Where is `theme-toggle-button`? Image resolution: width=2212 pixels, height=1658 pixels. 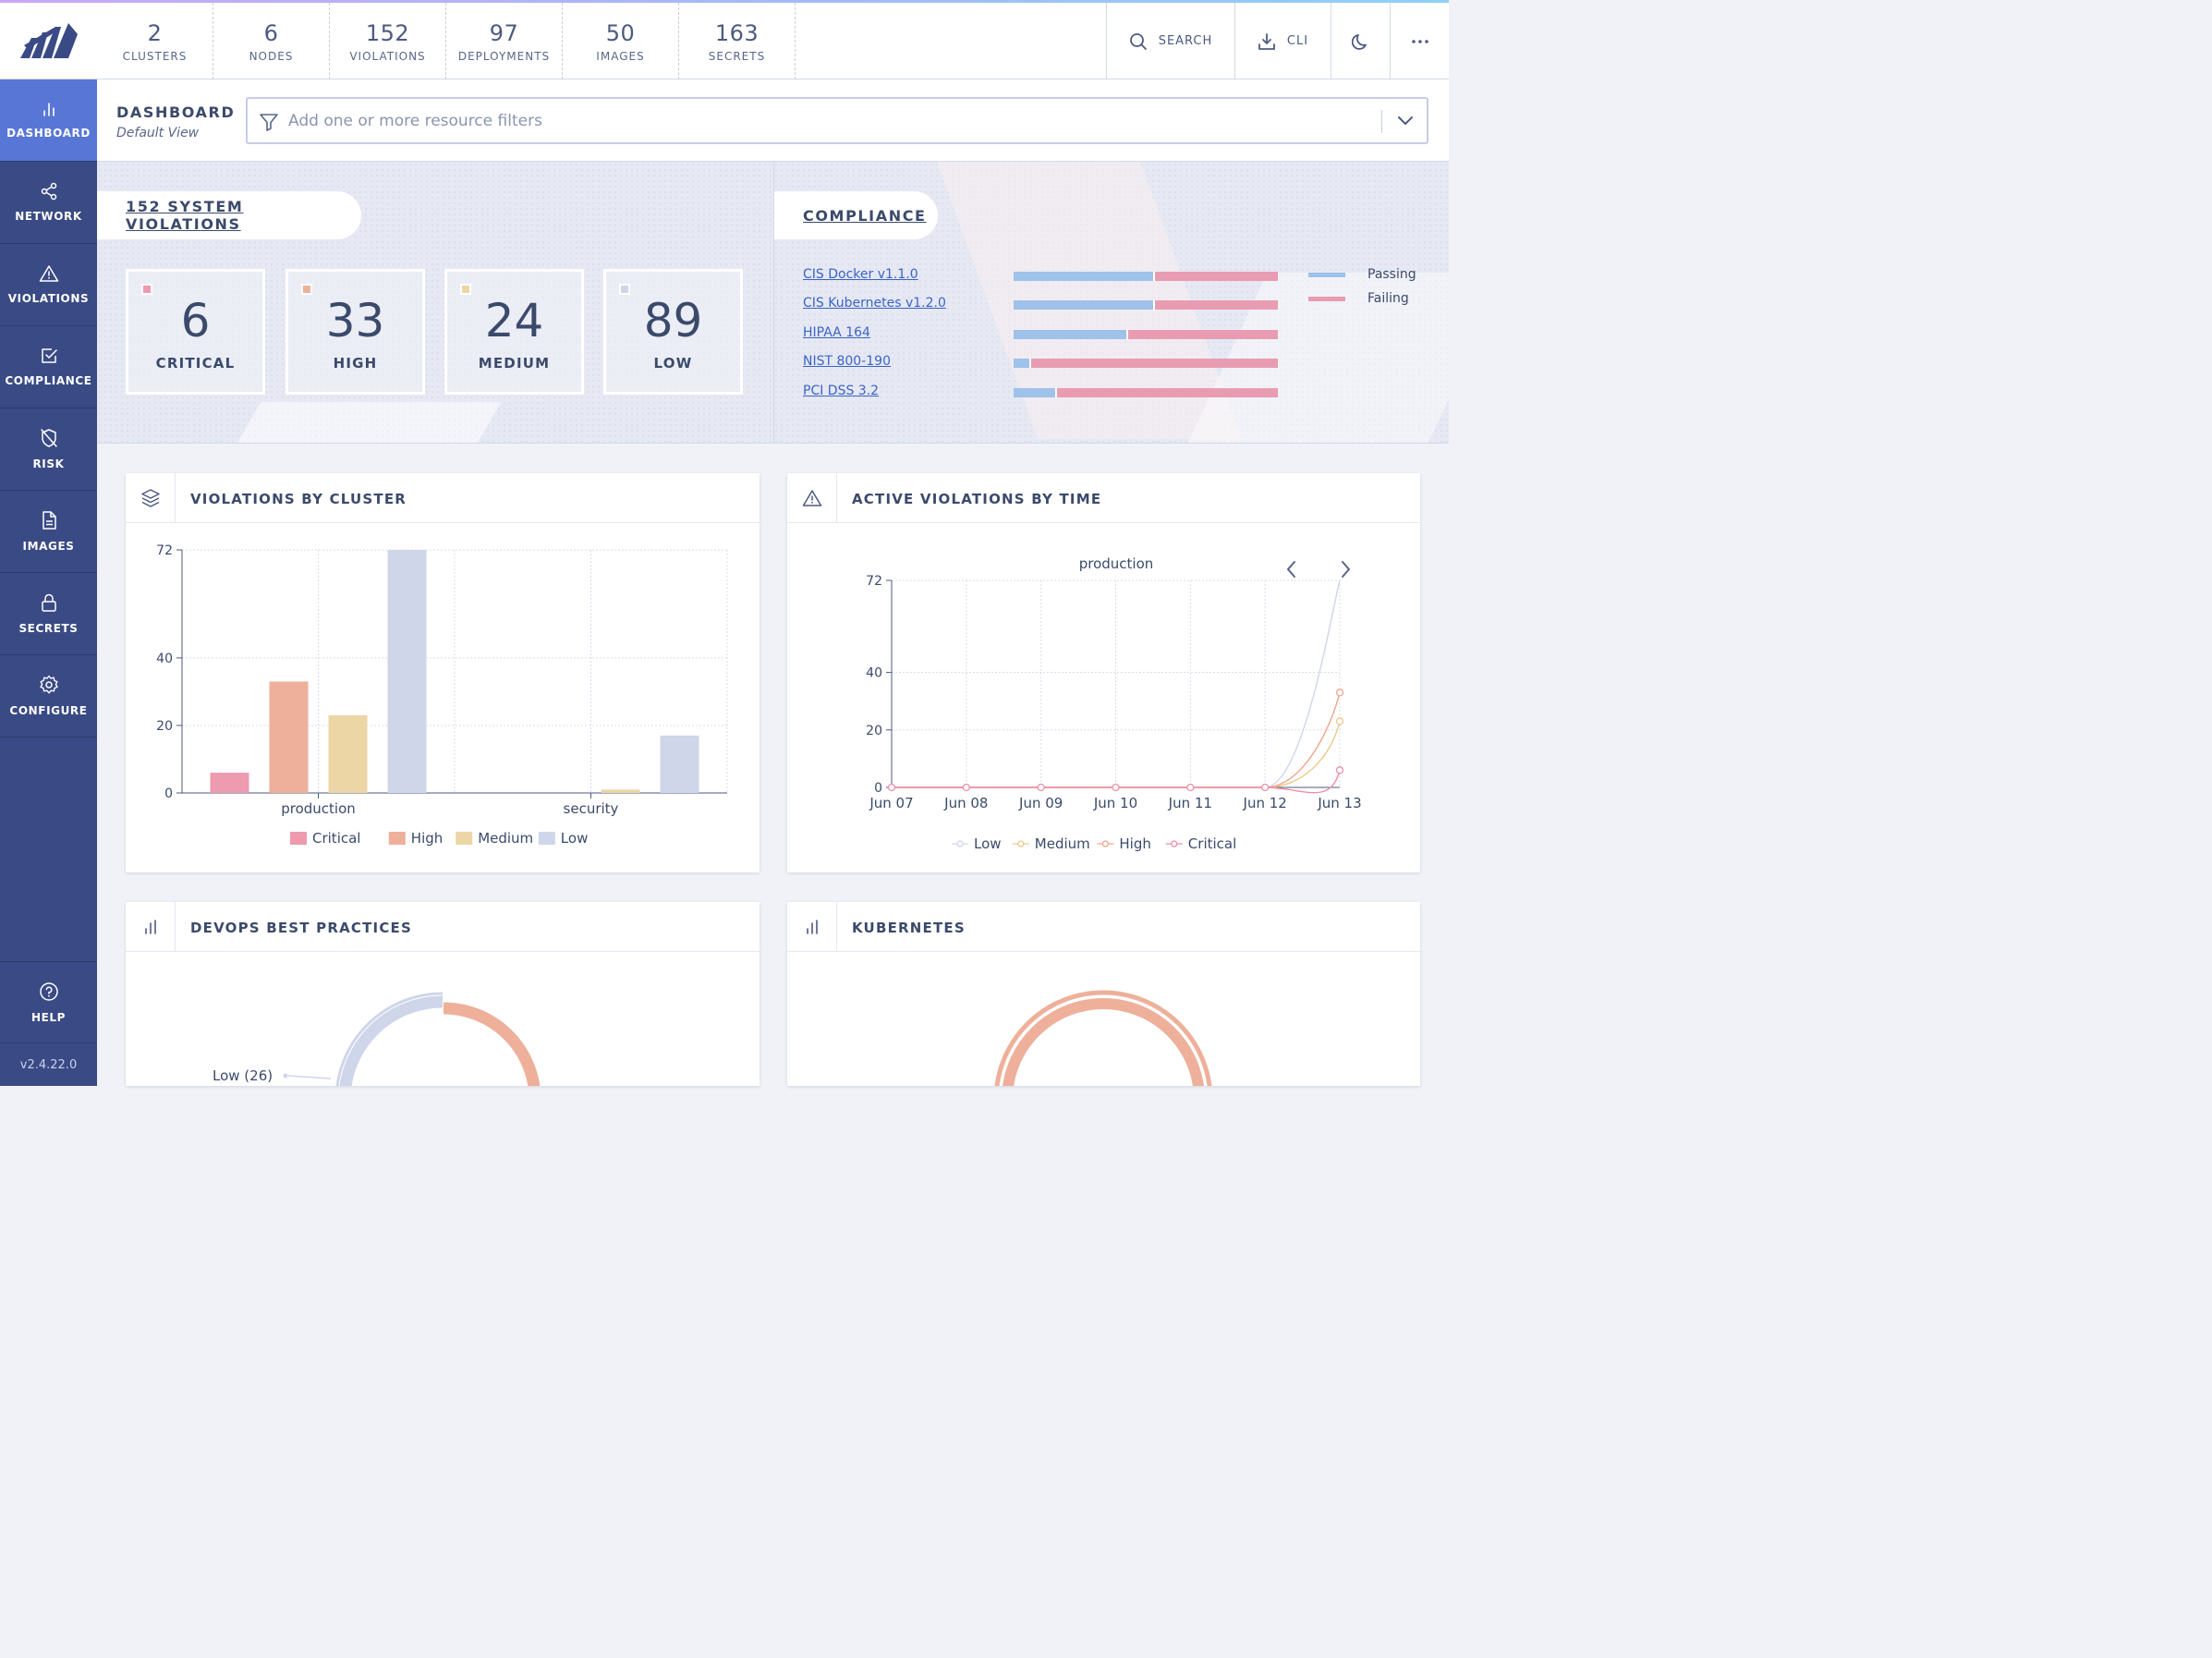 theme-toggle-button is located at coordinates (1360, 41).